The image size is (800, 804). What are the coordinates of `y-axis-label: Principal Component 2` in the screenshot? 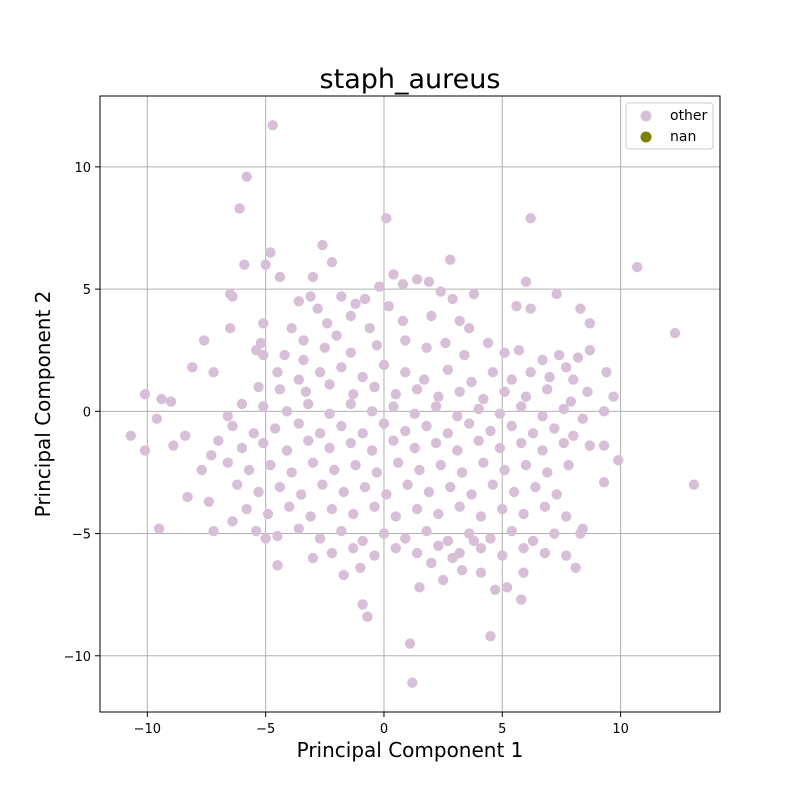 It's located at (43, 404).